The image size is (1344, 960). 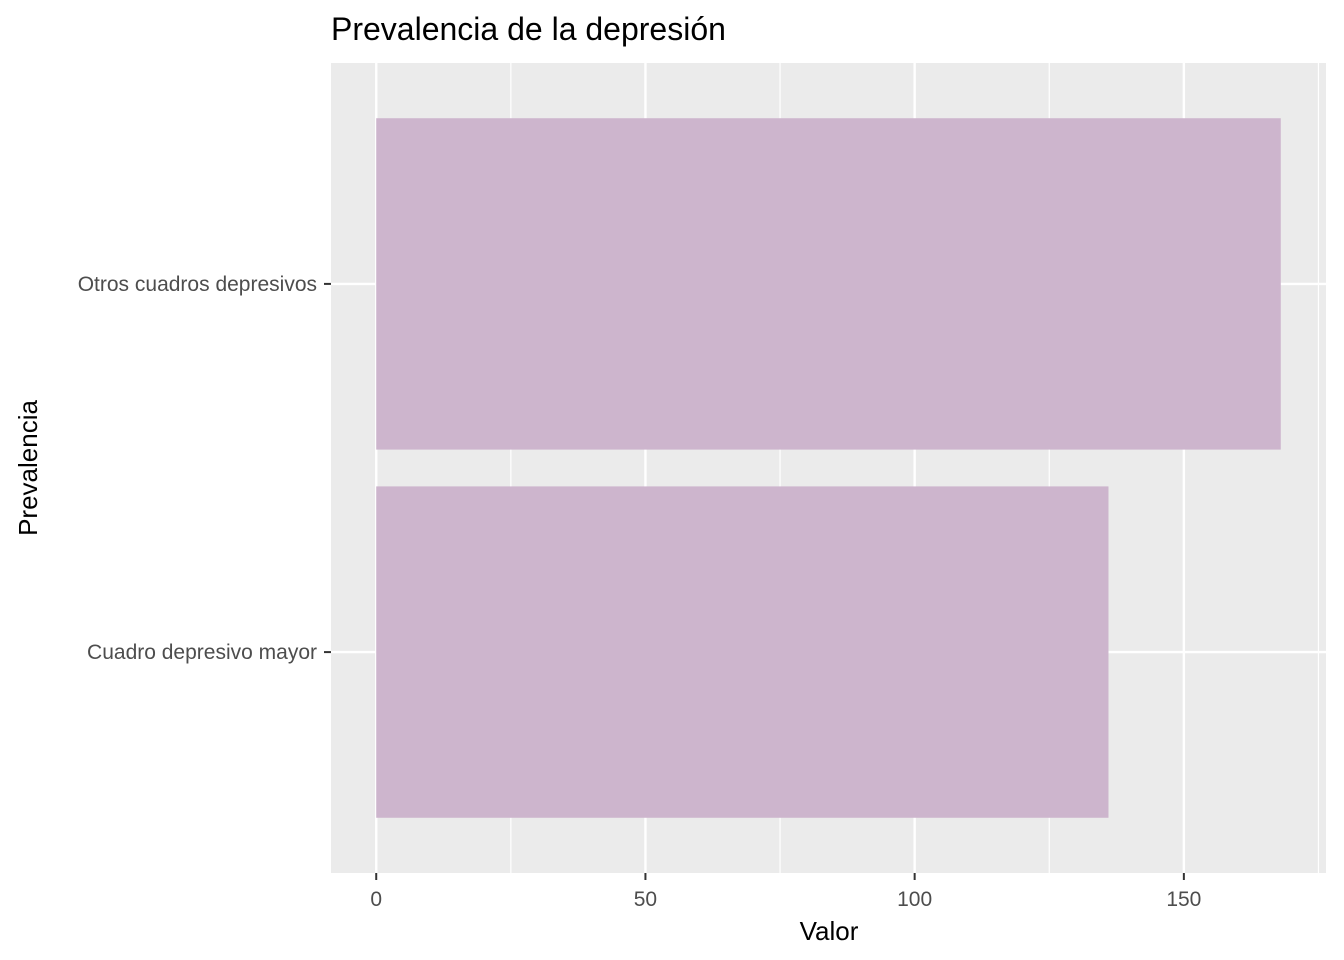 What do you see at coordinates (202, 652) in the screenshot?
I see `y-tick-label: Cuadro depresivo mayor` at bounding box center [202, 652].